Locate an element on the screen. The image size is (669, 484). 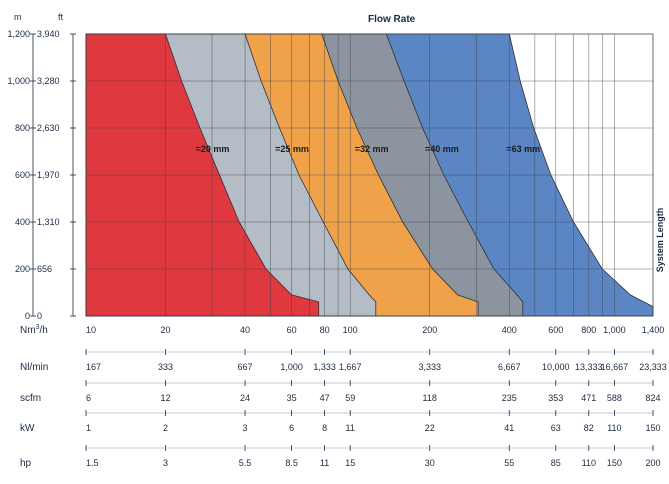
scale-value: 333 is located at coordinates (165, 367).